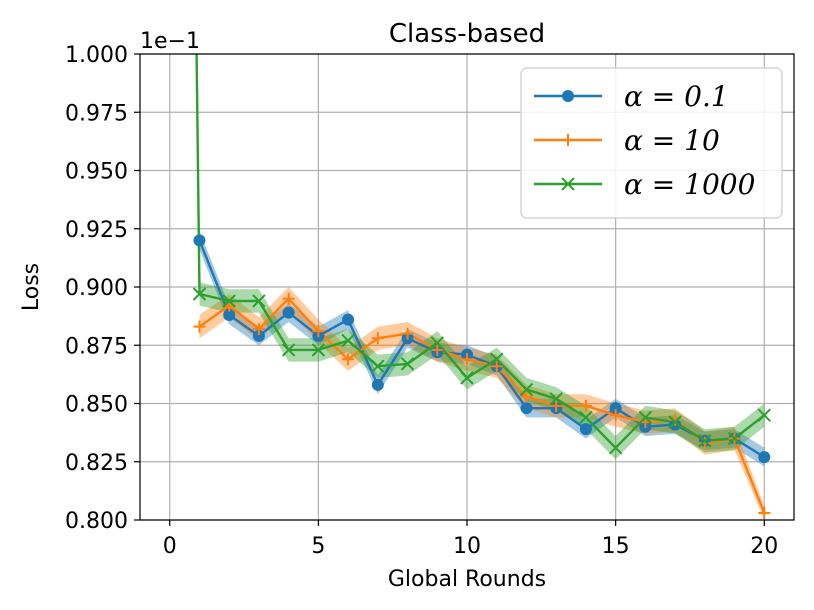 The image size is (814, 610). I want to click on legend-label: α = 1000, so click(689, 184).